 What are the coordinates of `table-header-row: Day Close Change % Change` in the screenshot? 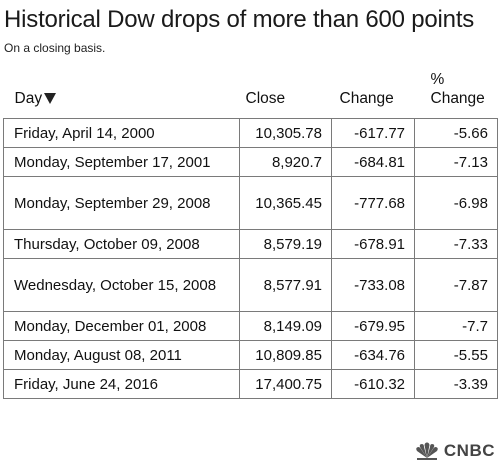 It's located at (251, 94).